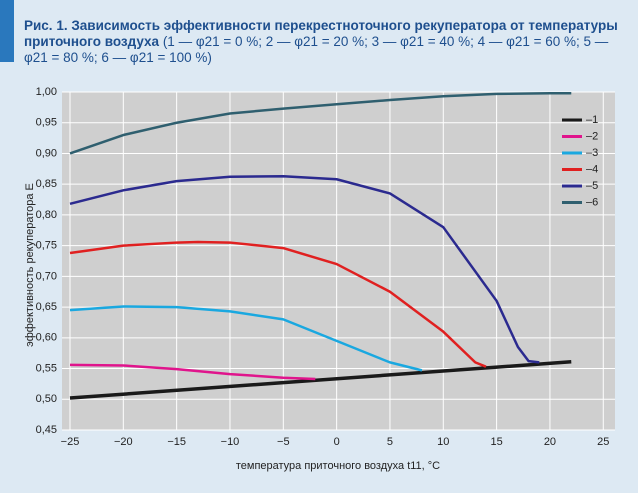 This screenshot has width=638, height=493. Describe the element at coordinates (592, 169) in the screenshot. I see `legend-label: –4` at that location.